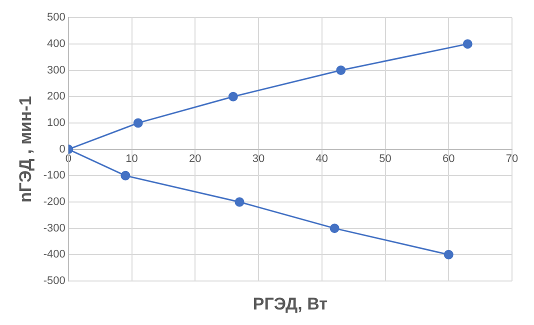 This screenshot has width=534, height=325. What do you see at coordinates (385, 158) in the screenshot?
I see `x-tick-label: 50` at bounding box center [385, 158].